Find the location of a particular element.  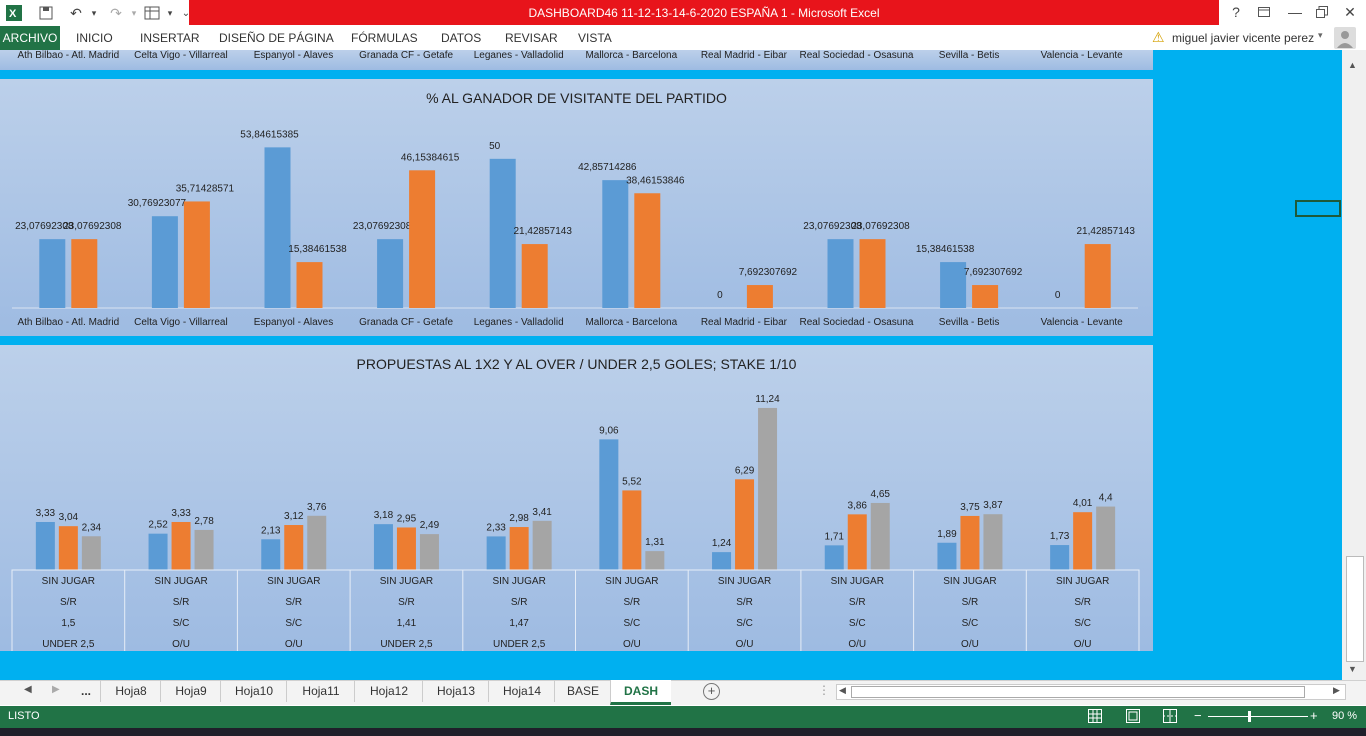

user-dropdown-icon: ▾ is located at coordinates (1320, 35).